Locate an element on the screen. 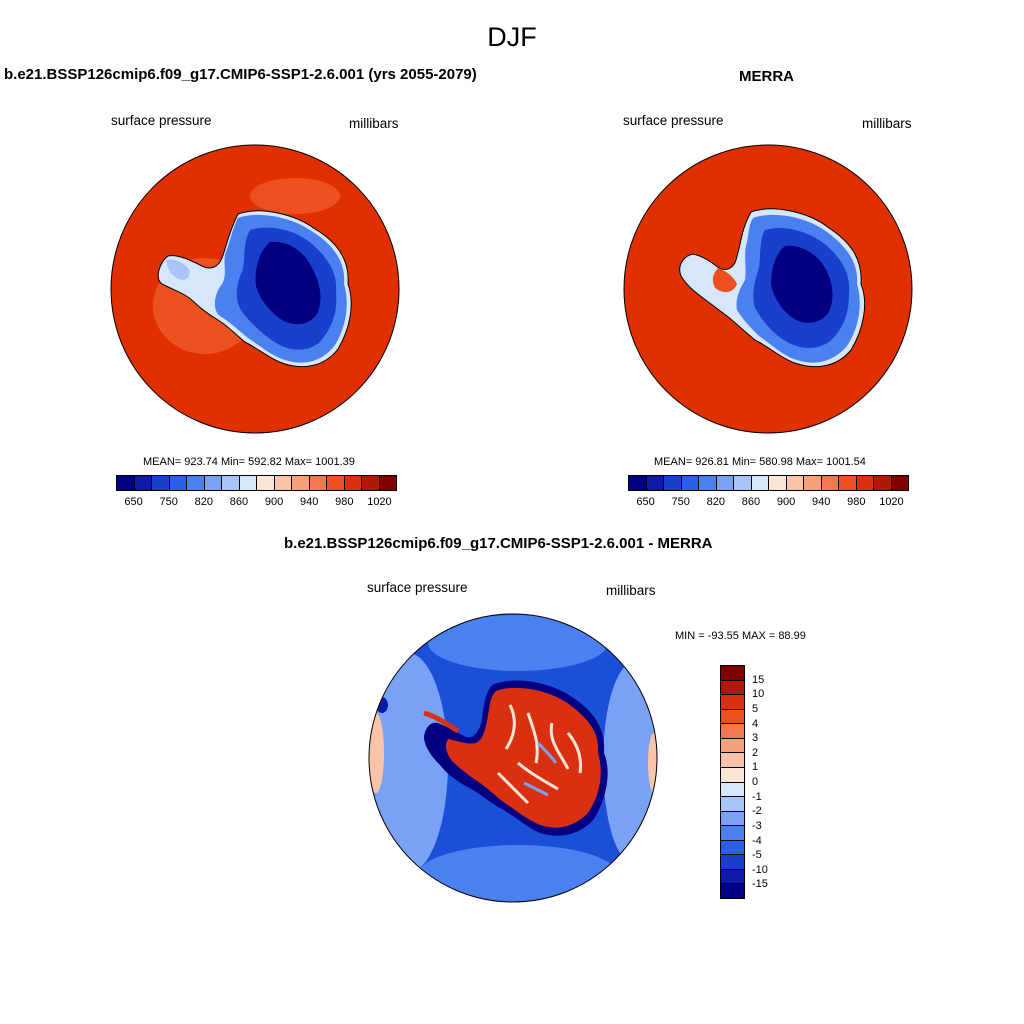  colorbar-tick-label: 5 is located at coordinates (755, 708).